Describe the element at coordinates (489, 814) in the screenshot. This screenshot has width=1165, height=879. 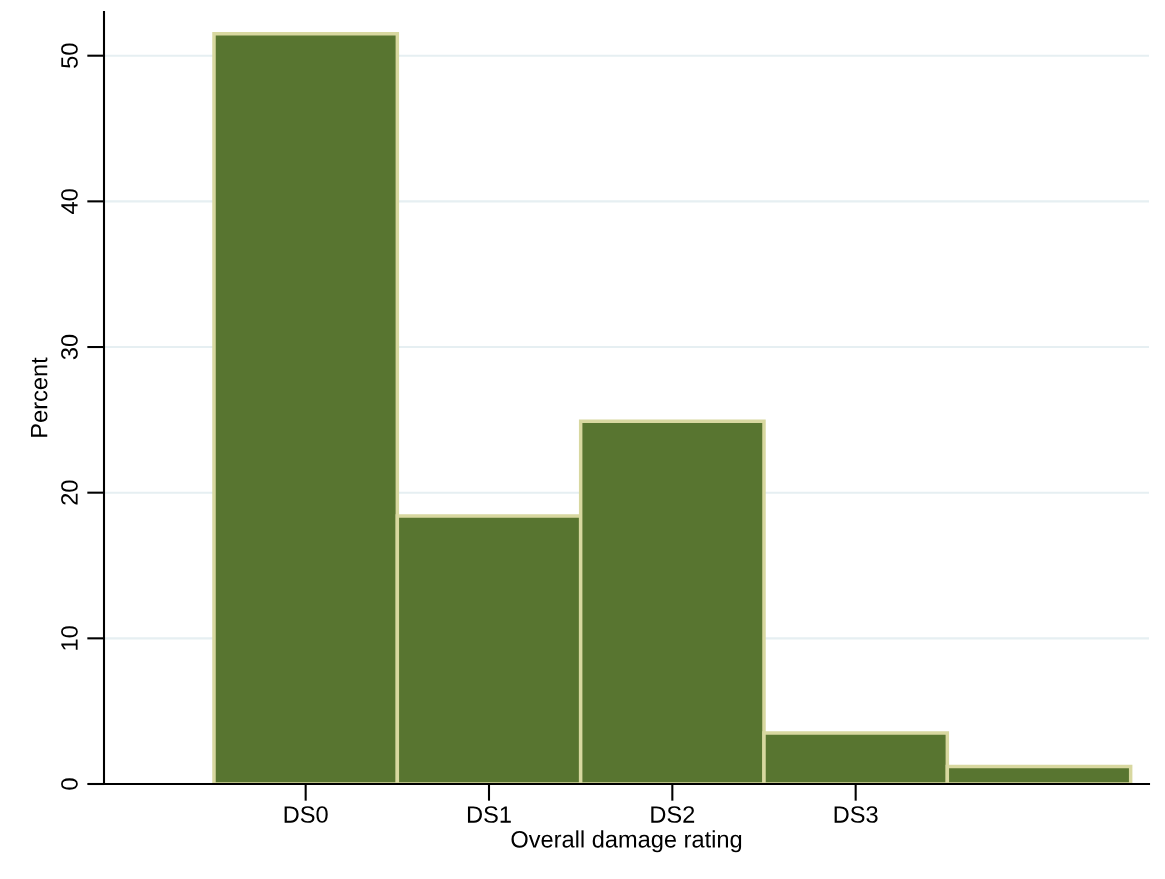
I see `x-tick-label: DS1` at that location.